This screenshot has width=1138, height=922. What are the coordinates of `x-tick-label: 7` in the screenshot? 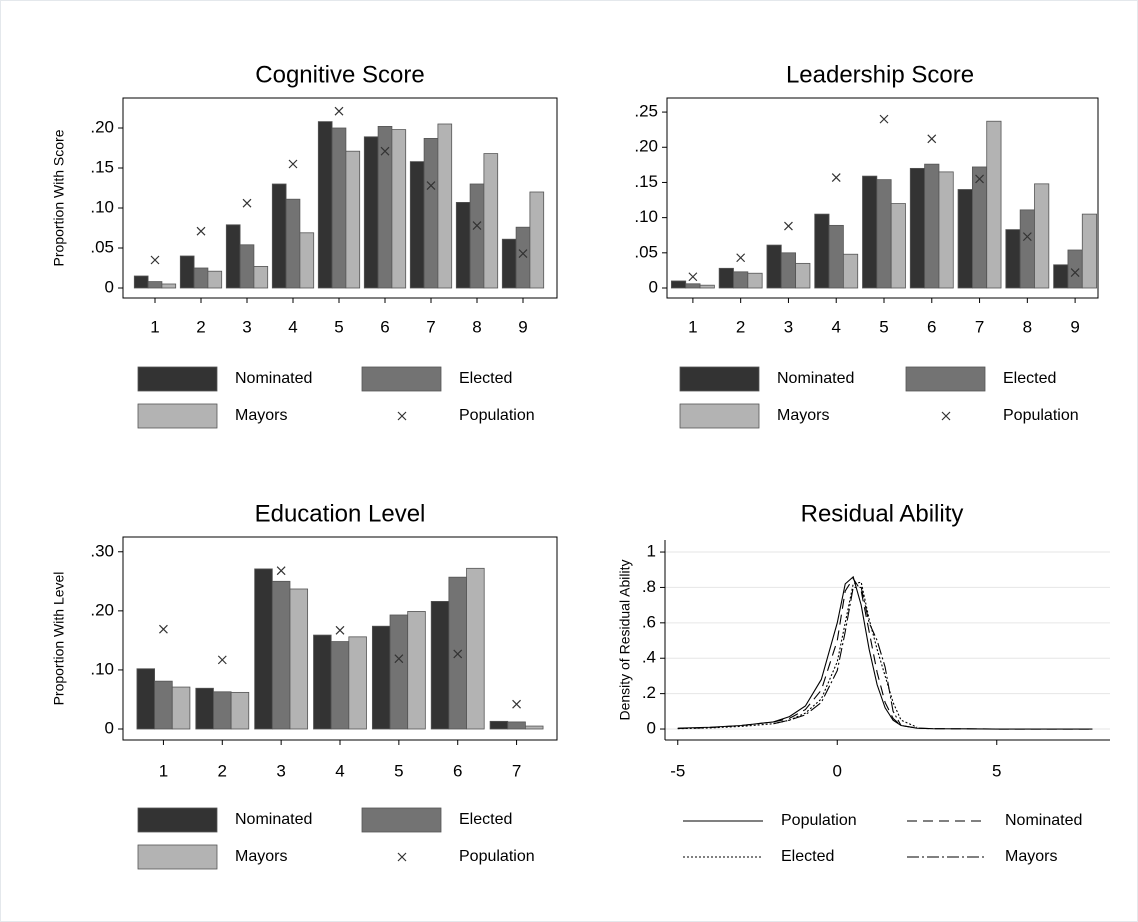 It's located at (516, 770).